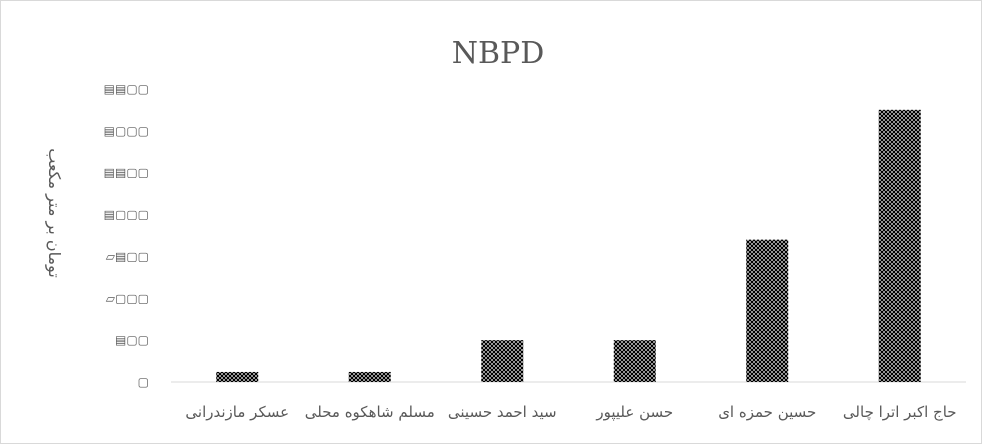  What do you see at coordinates (127, 298) in the screenshot?
I see `y-tick-label: ▱▢▢▢` at bounding box center [127, 298].